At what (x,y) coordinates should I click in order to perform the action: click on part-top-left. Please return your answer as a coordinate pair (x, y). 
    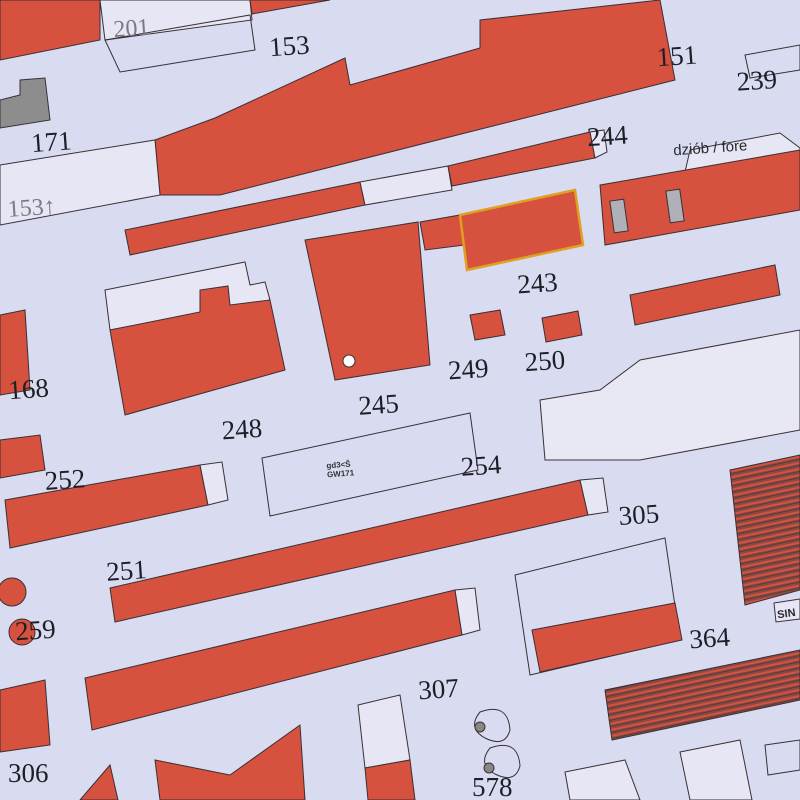
    Looking at the image, I should click on (50, 30).